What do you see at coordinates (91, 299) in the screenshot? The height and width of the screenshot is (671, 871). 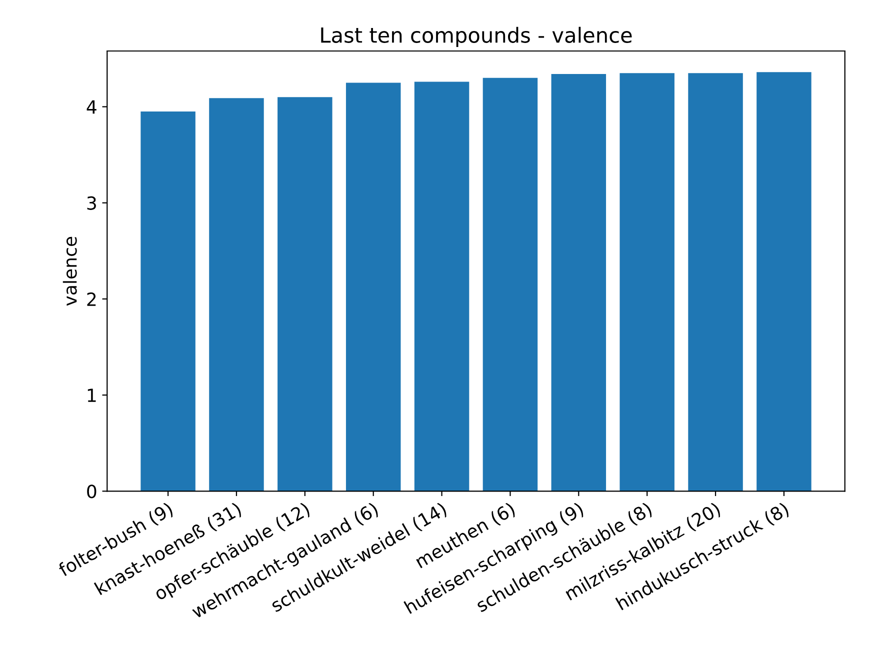 I see `y-tick-label: 2` at bounding box center [91, 299].